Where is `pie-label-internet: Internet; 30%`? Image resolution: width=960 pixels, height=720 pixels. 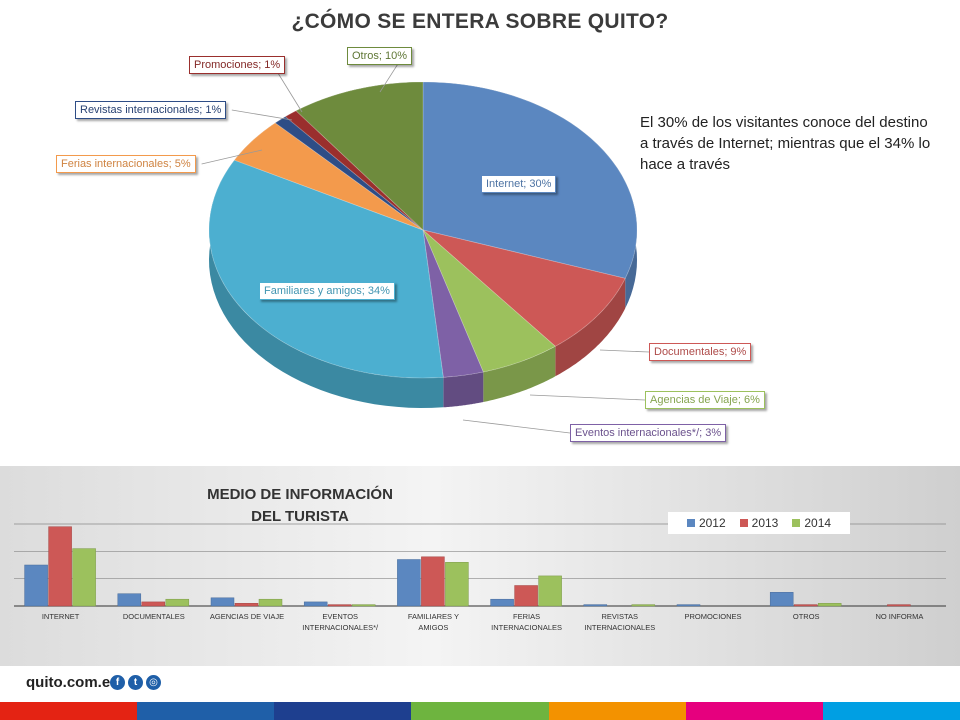
pie-label-internet: Internet; 30% is located at coordinates (519, 184).